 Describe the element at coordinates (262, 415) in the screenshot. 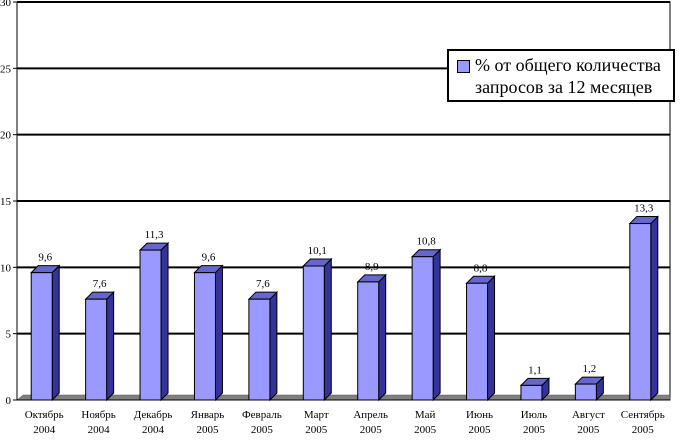

I see `x-tick-label: Февраль` at that location.